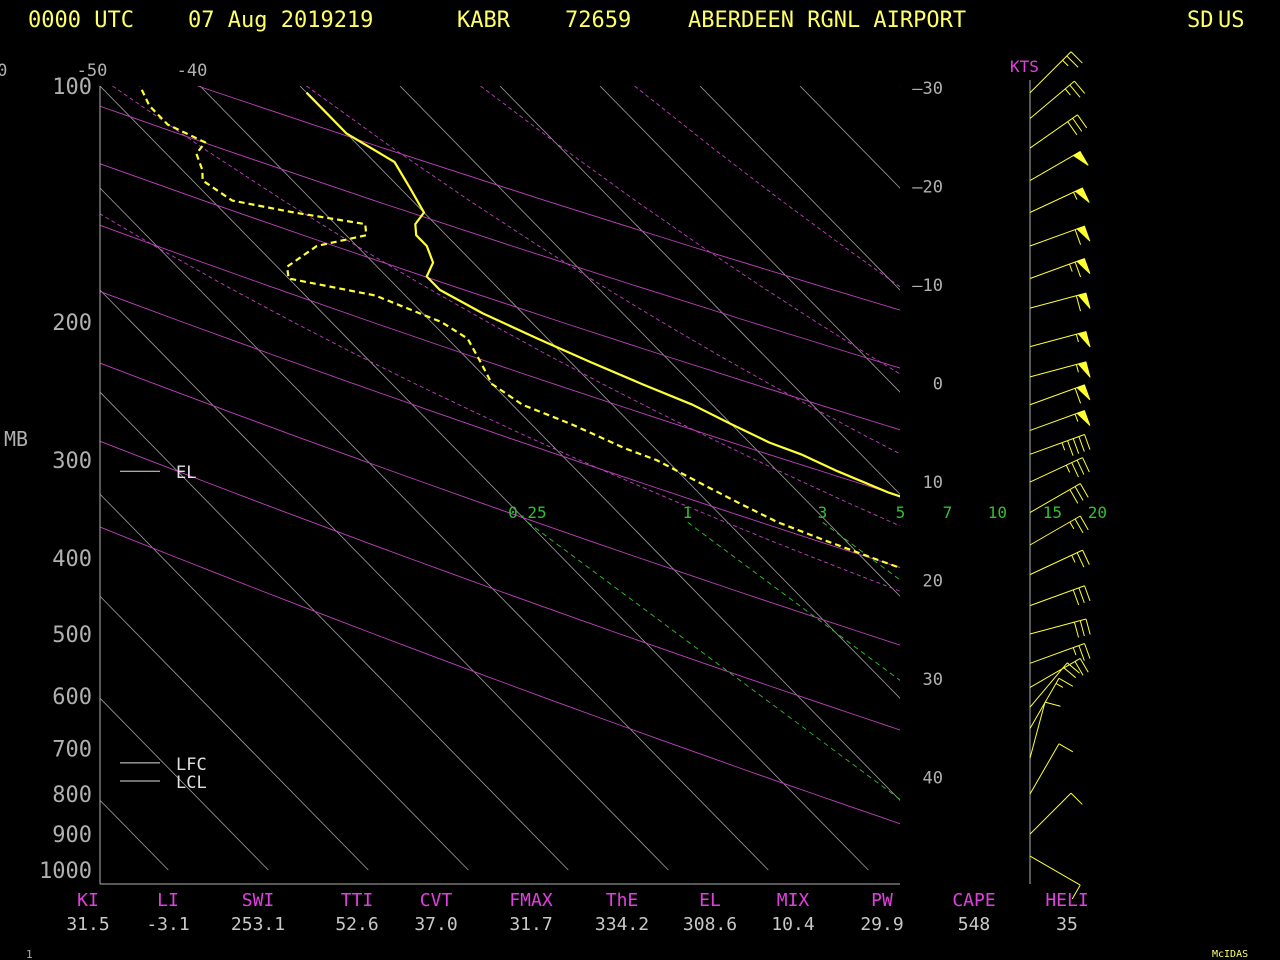  Describe the element at coordinates (192, 71) in the screenshot. I see `temperature-tick-label: -40` at that location.